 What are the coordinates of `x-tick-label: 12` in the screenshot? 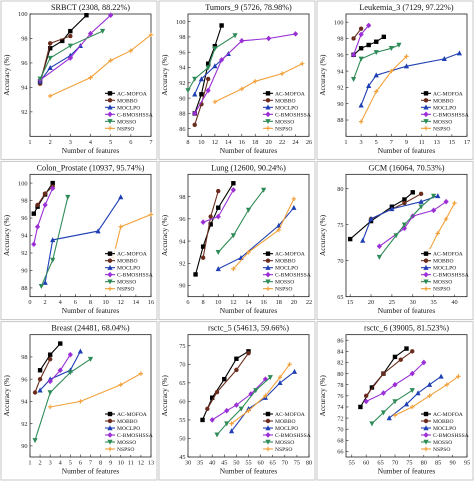 It's located at (141, 463).